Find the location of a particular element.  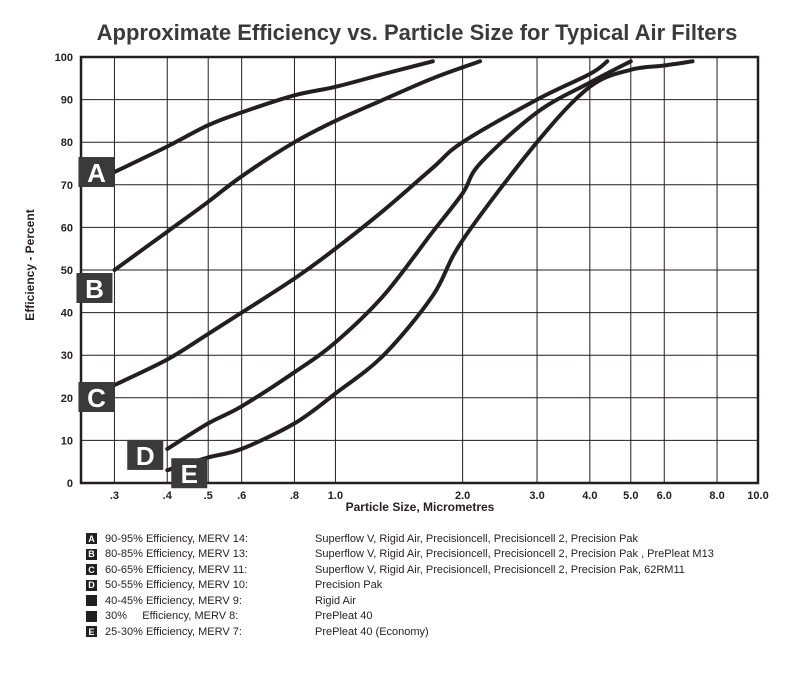

legend-marker: C is located at coordinates (91, 569).